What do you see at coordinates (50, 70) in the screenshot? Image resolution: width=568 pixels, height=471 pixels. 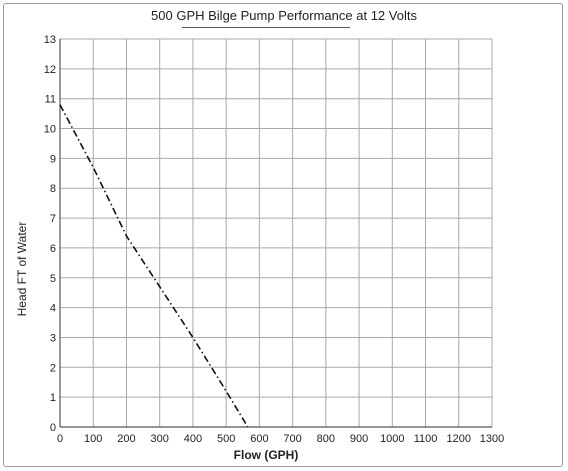 I see `y-tick-label: 12` at bounding box center [50, 70].